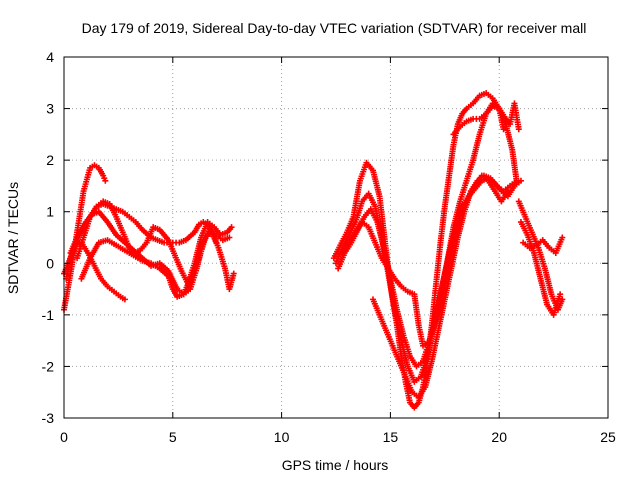 This screenshot has height=480, width=640. What do you see at coordinates (486, 119) in the screenshot?
I see `series-arc12` at bounding box center [486, 119].